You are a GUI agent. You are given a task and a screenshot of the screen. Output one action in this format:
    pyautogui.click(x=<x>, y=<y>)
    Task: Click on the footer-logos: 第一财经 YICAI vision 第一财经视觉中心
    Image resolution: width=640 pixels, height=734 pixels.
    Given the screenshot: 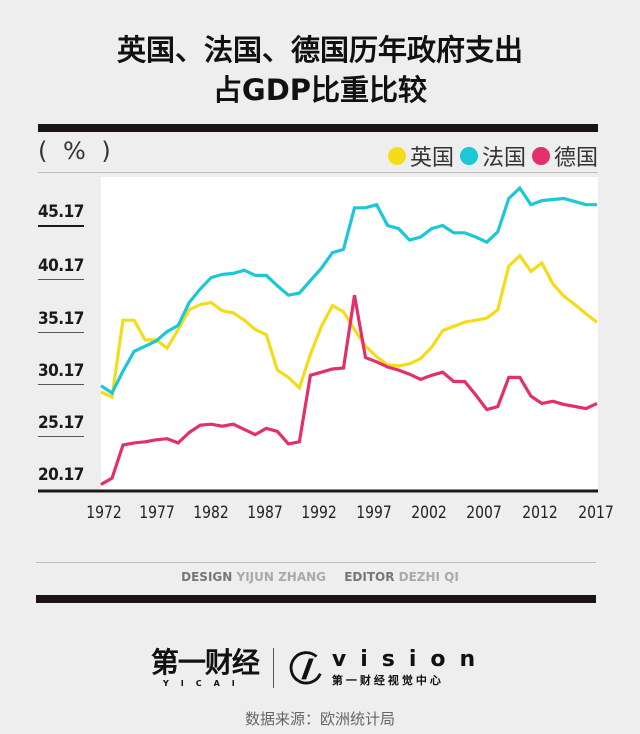 What is the action you would take?
    pyautogui.click(x=320, y=668)
    